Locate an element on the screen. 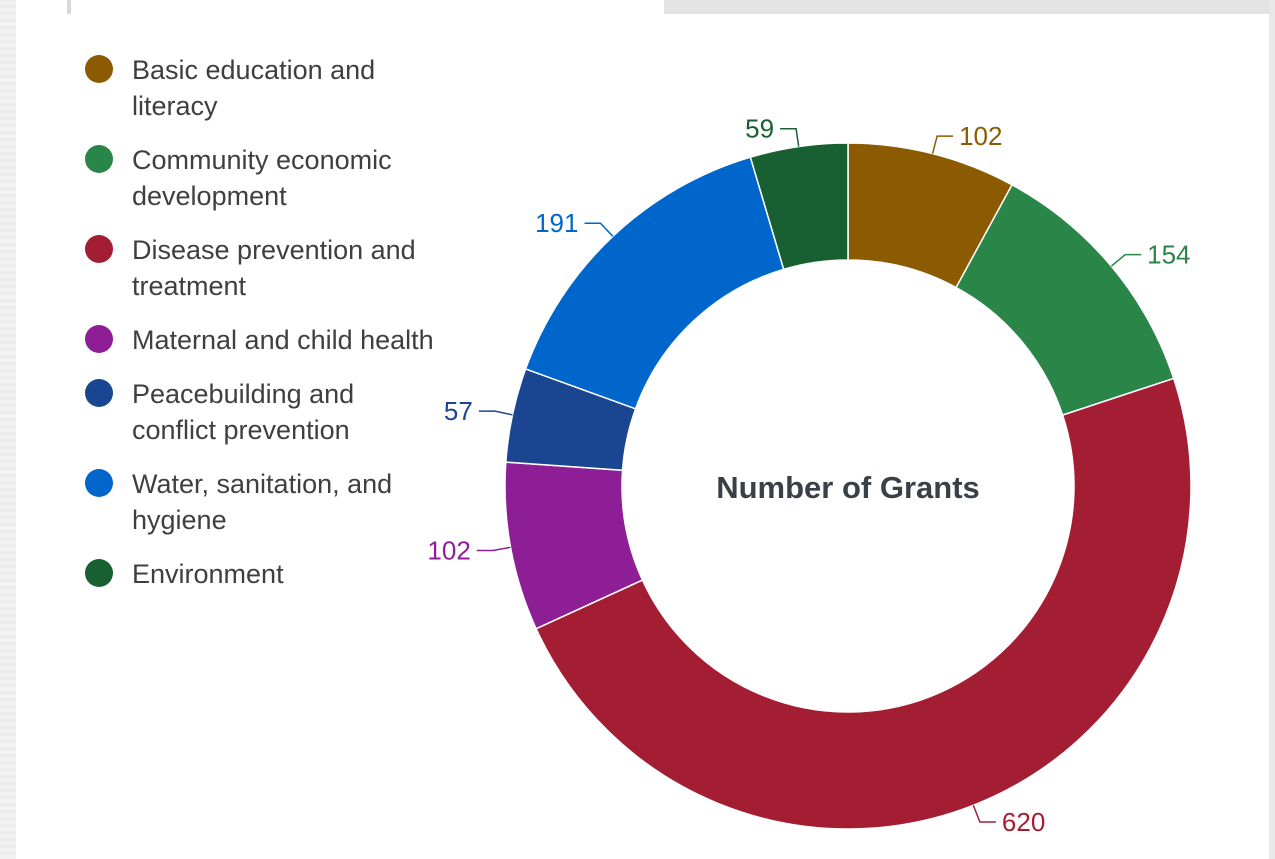  slice-environment is located at coordinates (799, 206).